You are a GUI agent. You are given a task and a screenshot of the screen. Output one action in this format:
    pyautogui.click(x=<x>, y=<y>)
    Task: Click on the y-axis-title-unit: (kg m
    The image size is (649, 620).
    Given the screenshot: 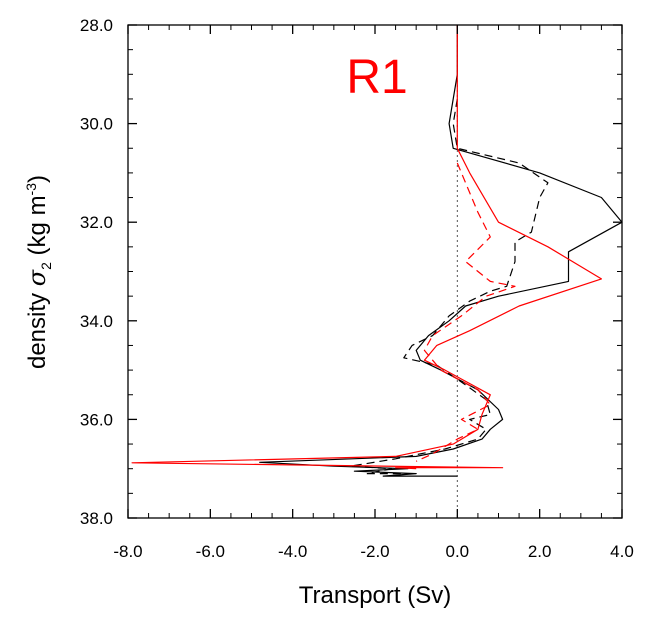 What is the action you would take?
    pyautogui.click(x=37, y=225)
    